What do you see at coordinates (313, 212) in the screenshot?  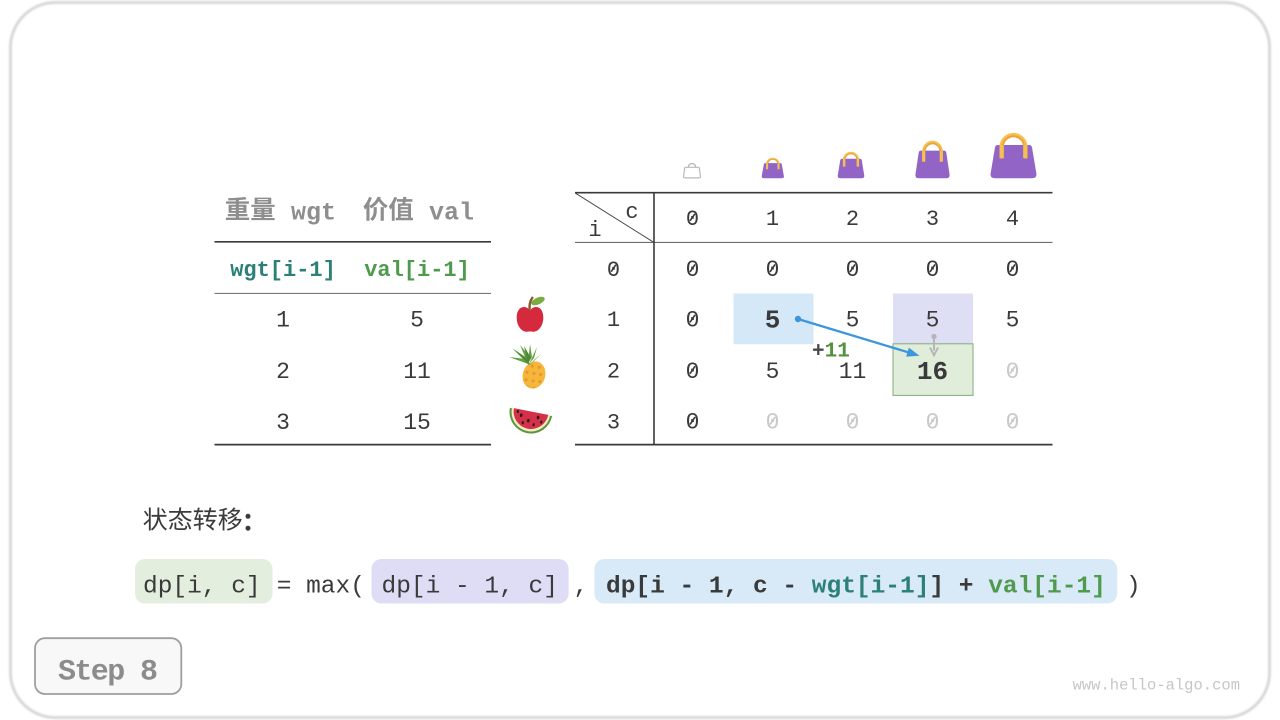 I see `svg-text: wgt` at bounding box center [313, 212].